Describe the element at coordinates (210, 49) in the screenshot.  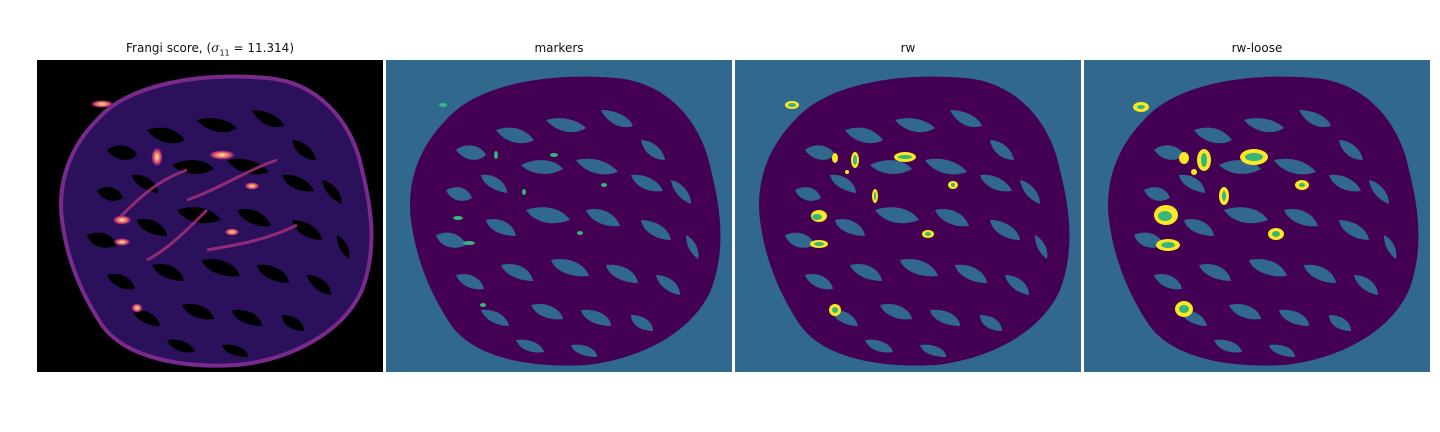
I see `frangi-panel-title: Frangi score, (σ11 = 11.314)` at that location.